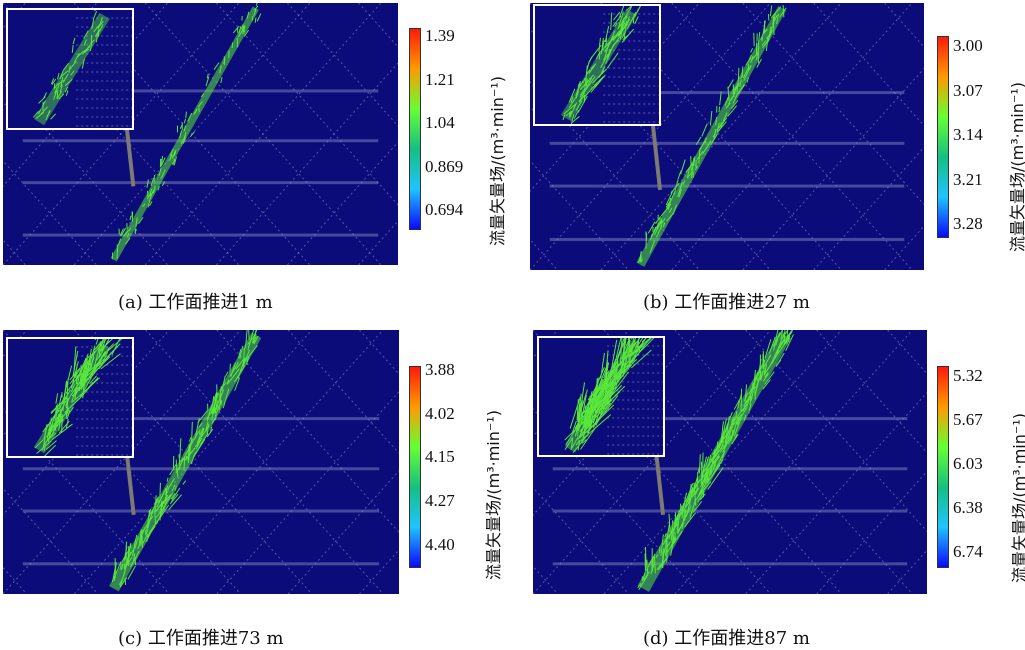 This screenshot has width=1025, height=650. What do you see at coordinates (440, 36) in the screenshot?
I see `colorbar-tick: 1.39` at bounding box center [440, 36].